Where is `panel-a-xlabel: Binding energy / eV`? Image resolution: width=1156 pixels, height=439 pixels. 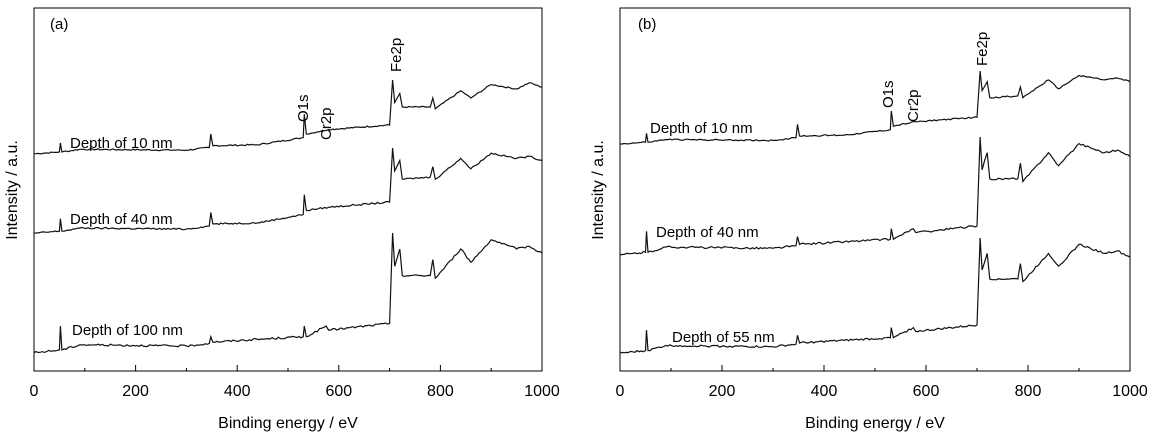
panel-a-xlabel: Binding energy / eV is located at coordinates (288, 423).